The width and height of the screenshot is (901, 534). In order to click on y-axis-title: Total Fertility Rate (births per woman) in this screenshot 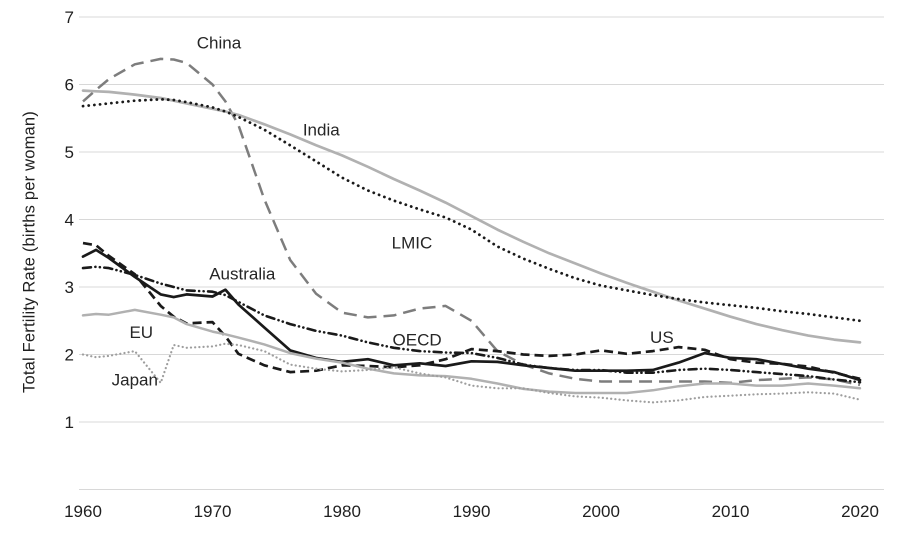, I will do `click(29, 252)`.